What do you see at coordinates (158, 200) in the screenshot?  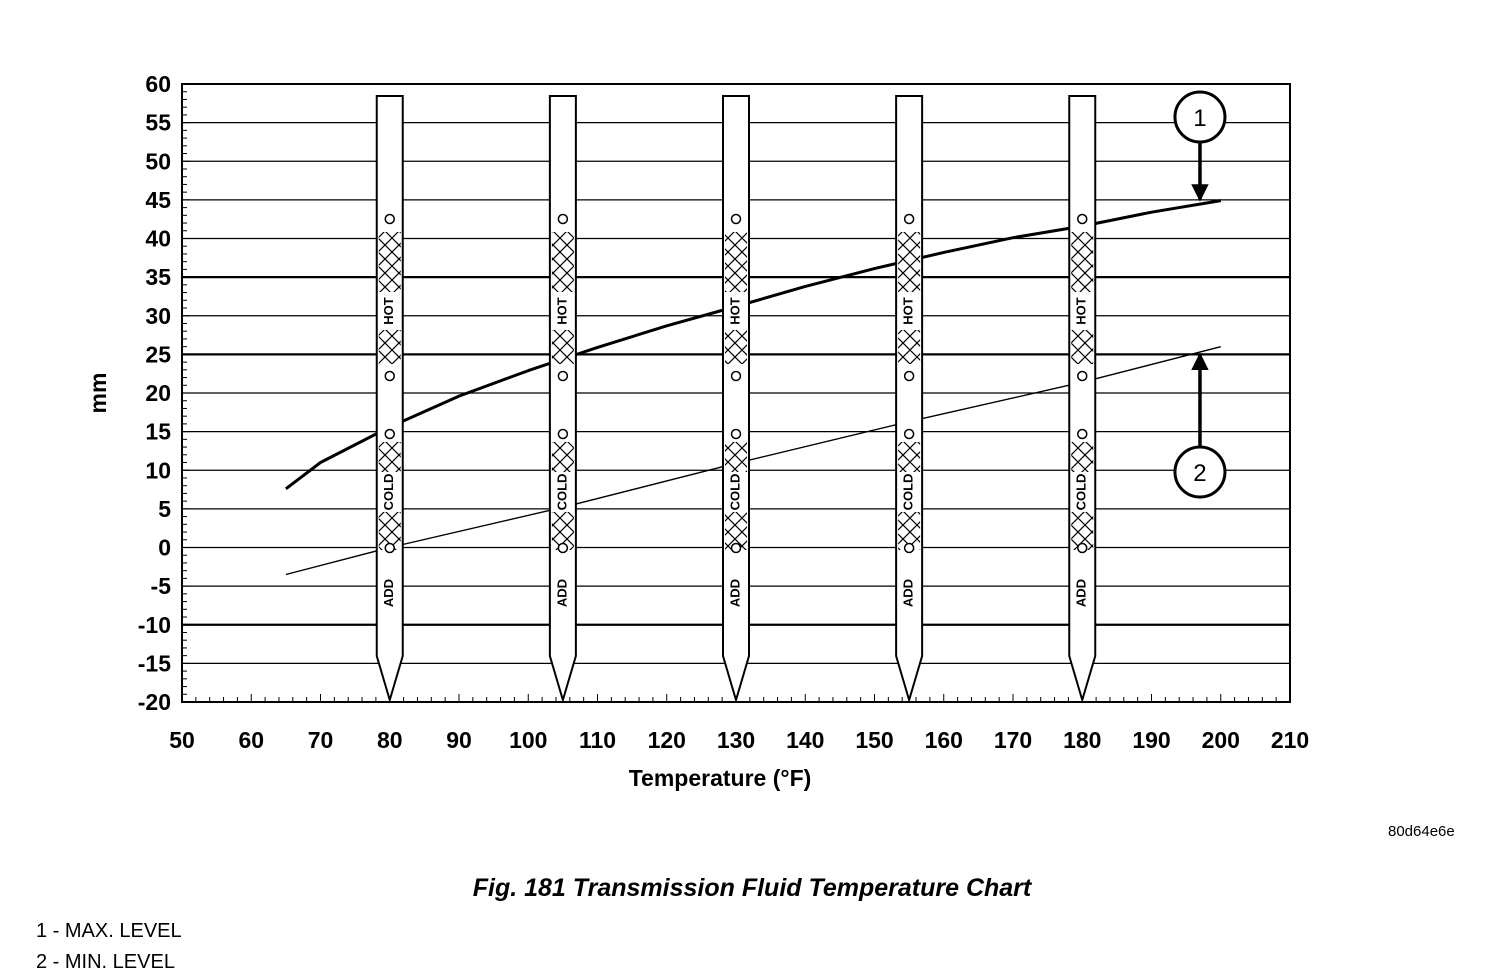 I see `y-tick-label: 45` at bounding box center [158, 200].